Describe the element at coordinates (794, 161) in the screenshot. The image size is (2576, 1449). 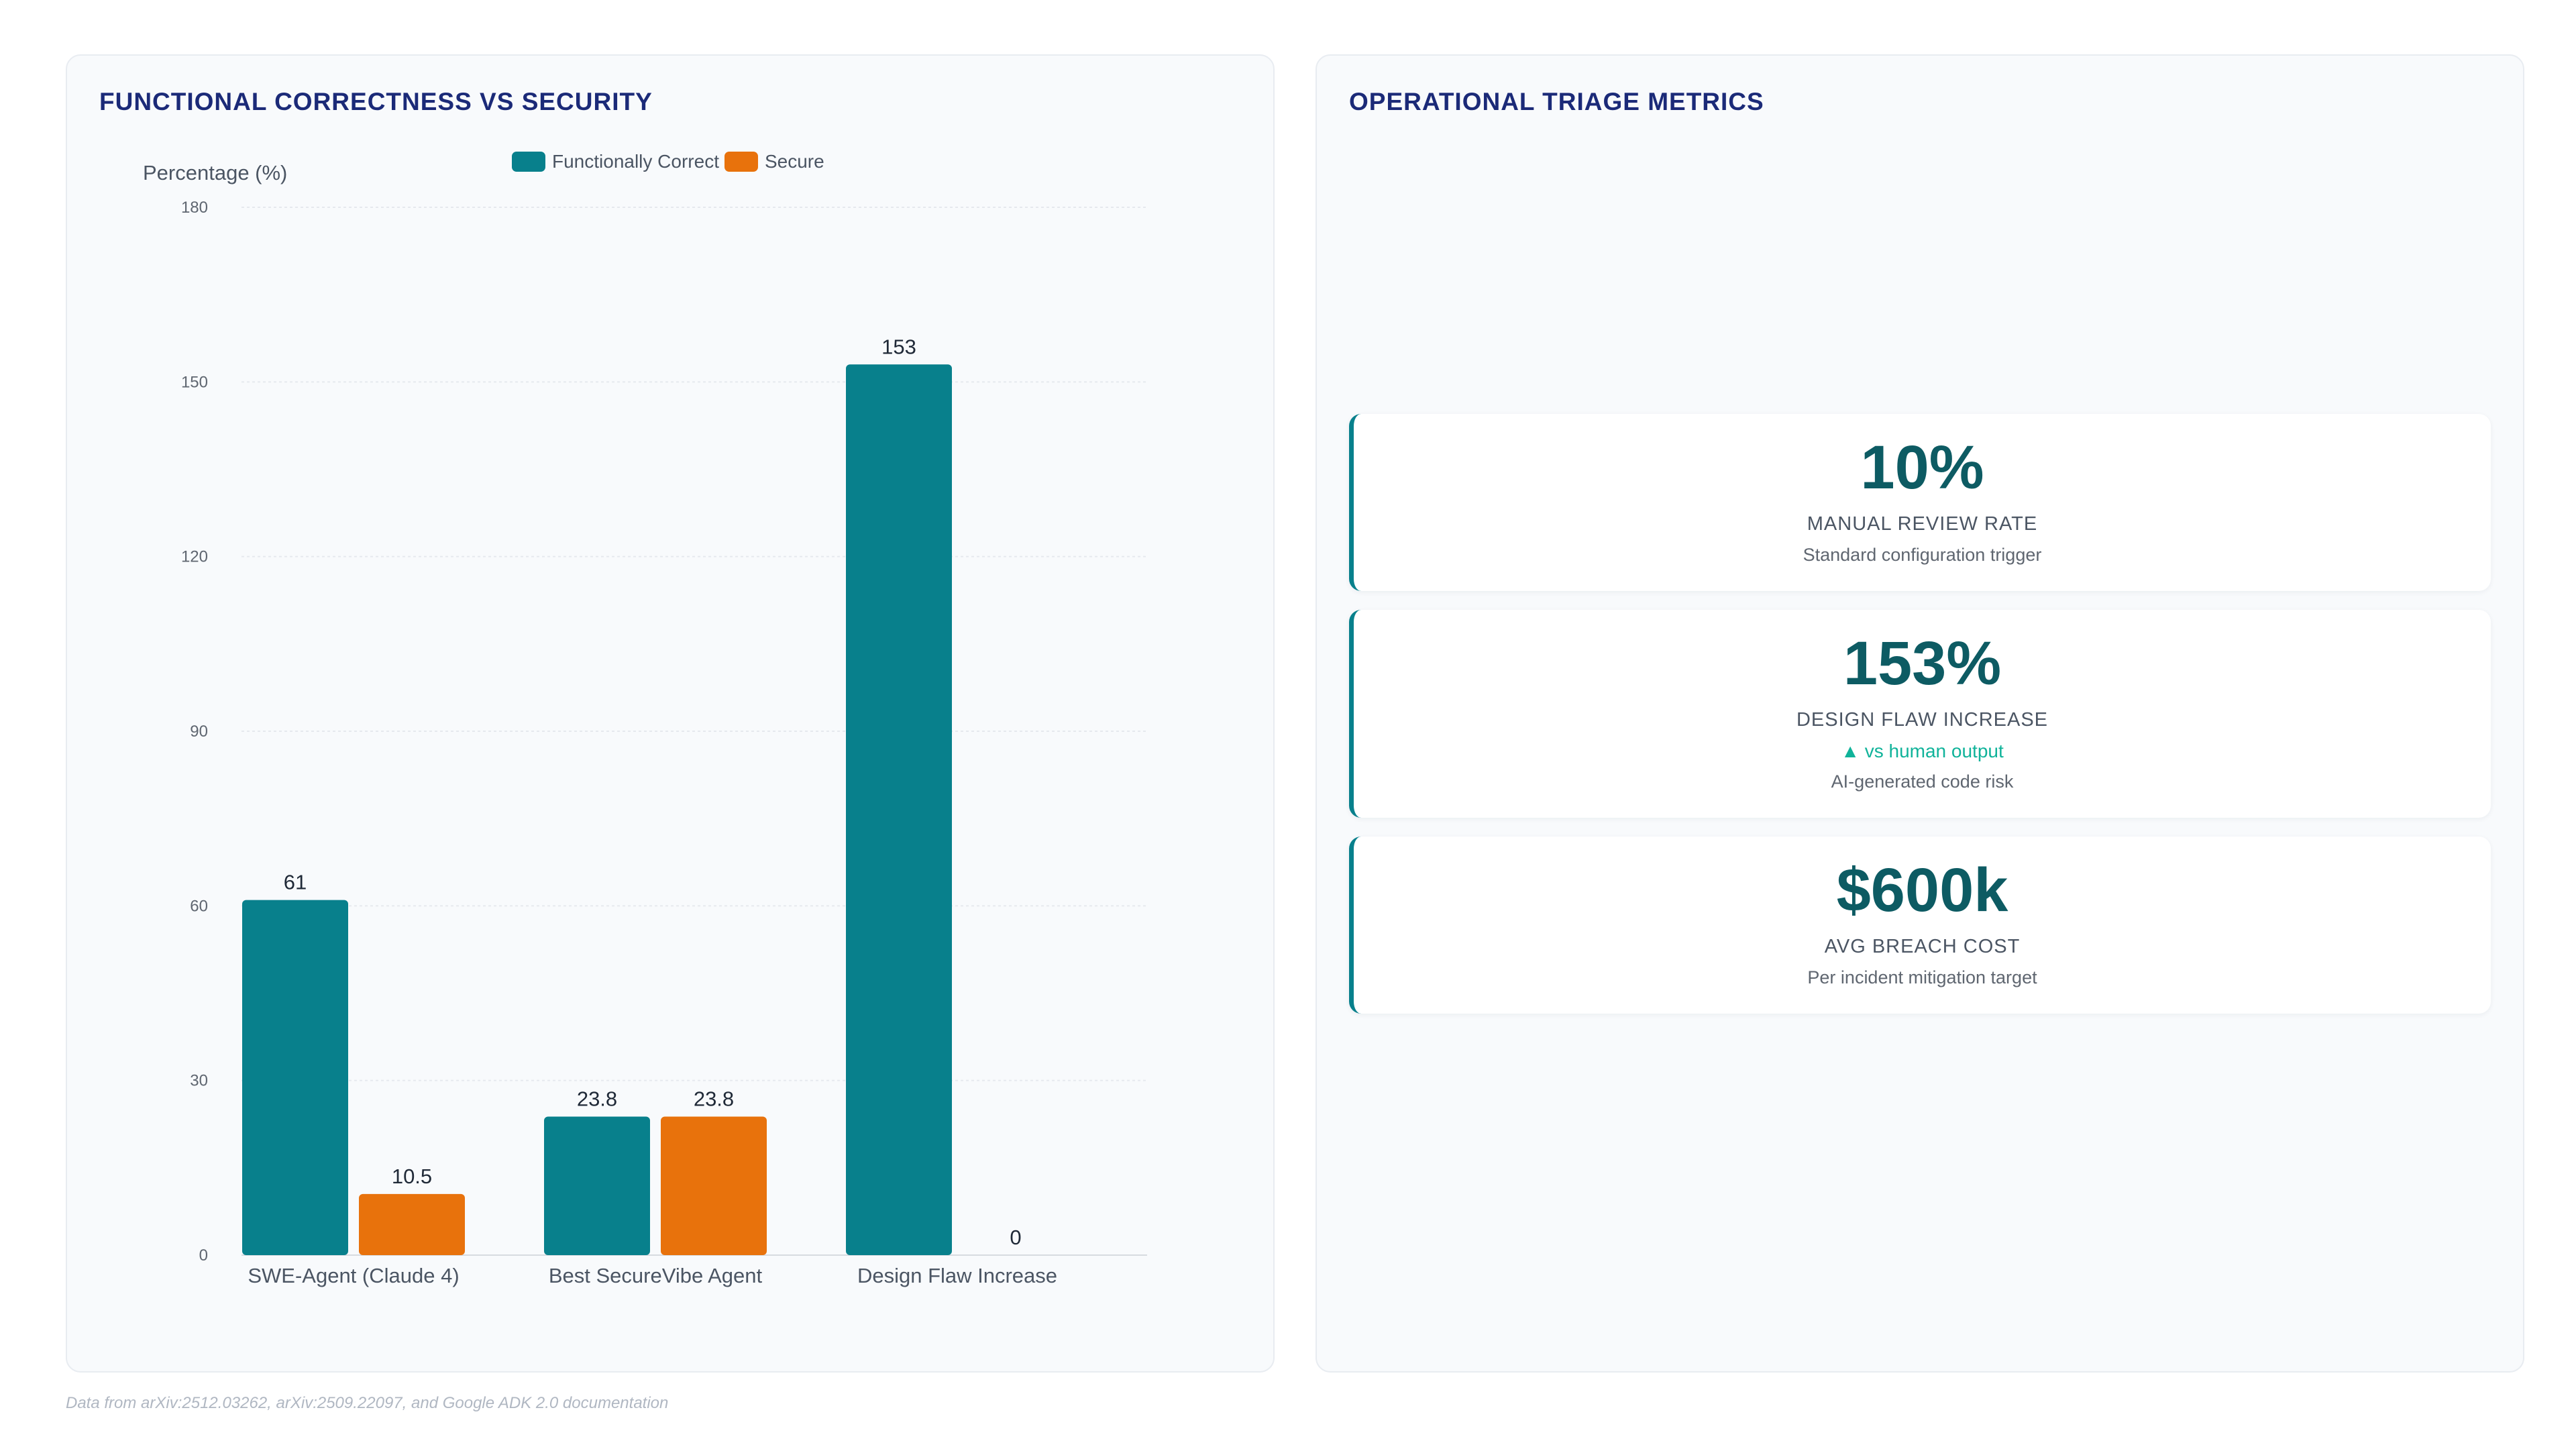
I see `legend-label: Secure` at that location.